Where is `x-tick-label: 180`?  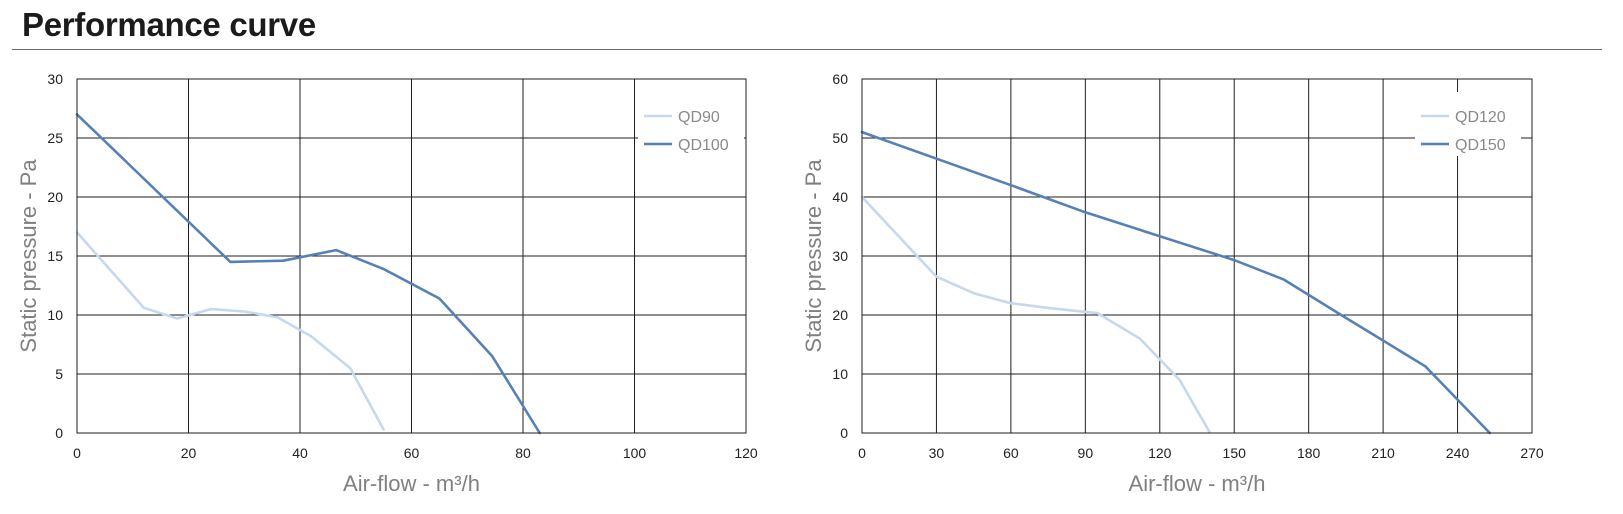 x-tick-label: 180 is located at coordinates (1309, 453).